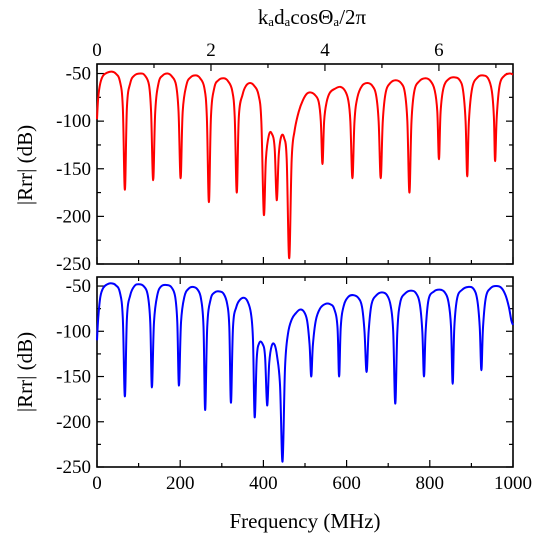  Describe the element at coordinates (73, 377) in the screenshot. I see `bottom-ytick-label: -150` at that location.